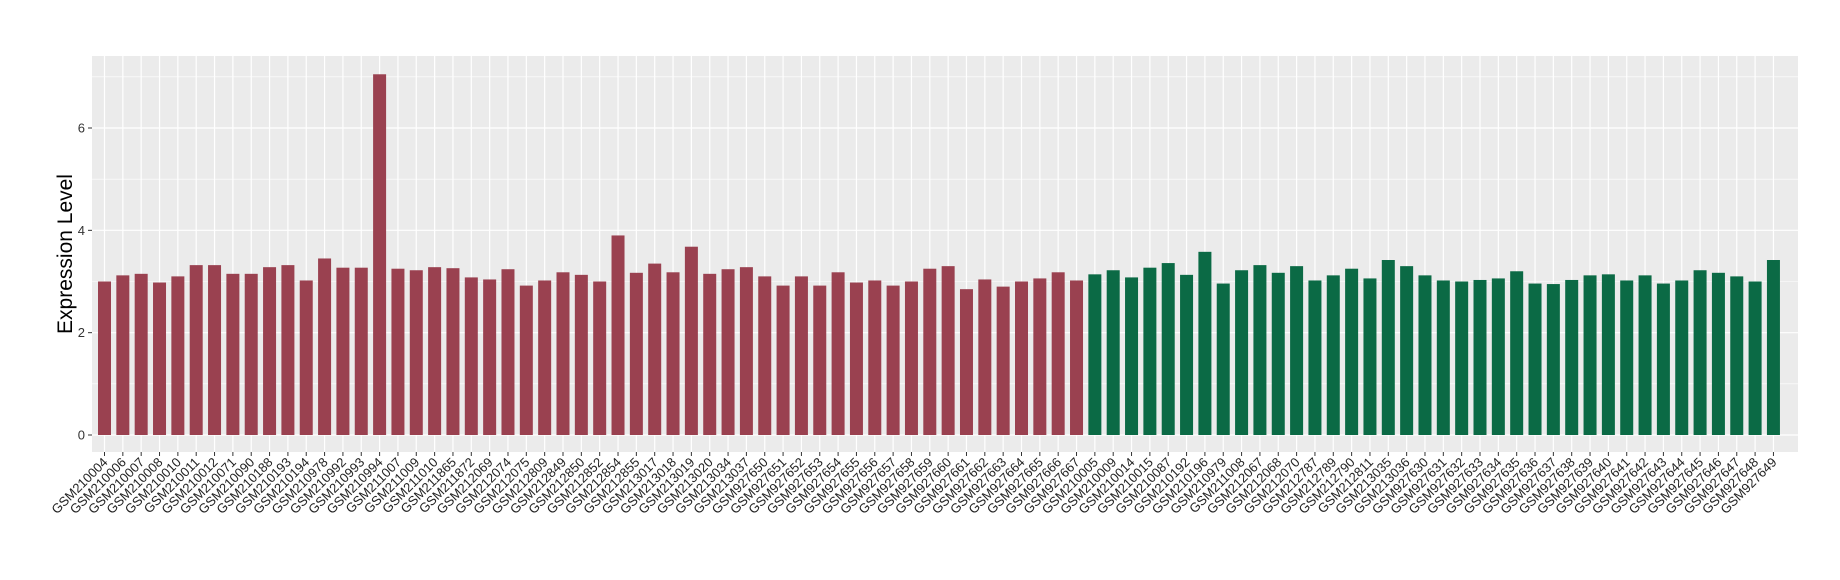 The image size is (1840, 580). Describe the element at coordinates (581, 354) in the screenshot. I see `bar-GSM212850` at that location.